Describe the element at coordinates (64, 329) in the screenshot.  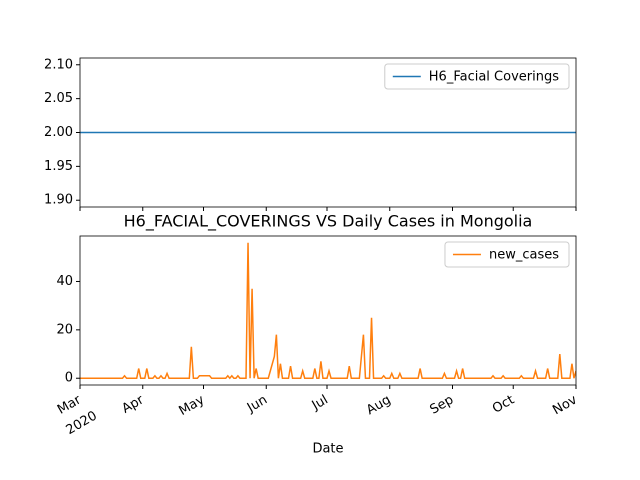
I see `y-tick-label: 20` at that location.